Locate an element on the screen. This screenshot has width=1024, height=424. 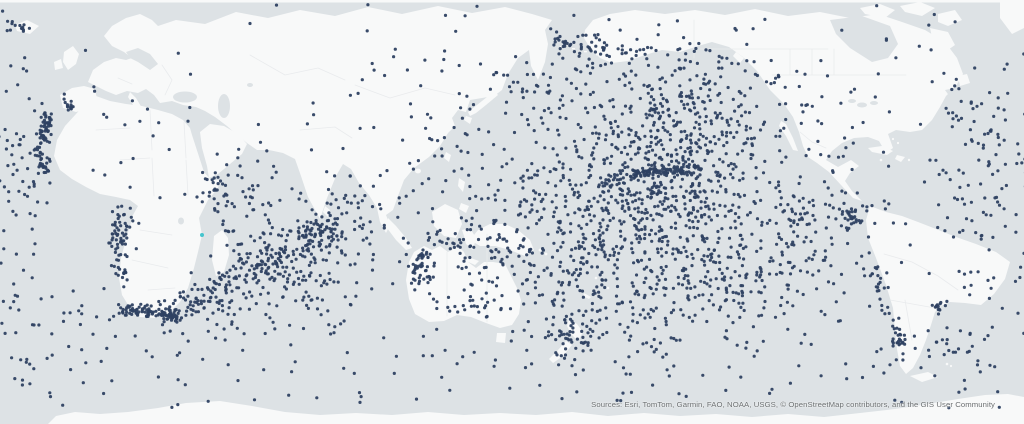
landmass-tasmania is located at coordinates (501, 338).